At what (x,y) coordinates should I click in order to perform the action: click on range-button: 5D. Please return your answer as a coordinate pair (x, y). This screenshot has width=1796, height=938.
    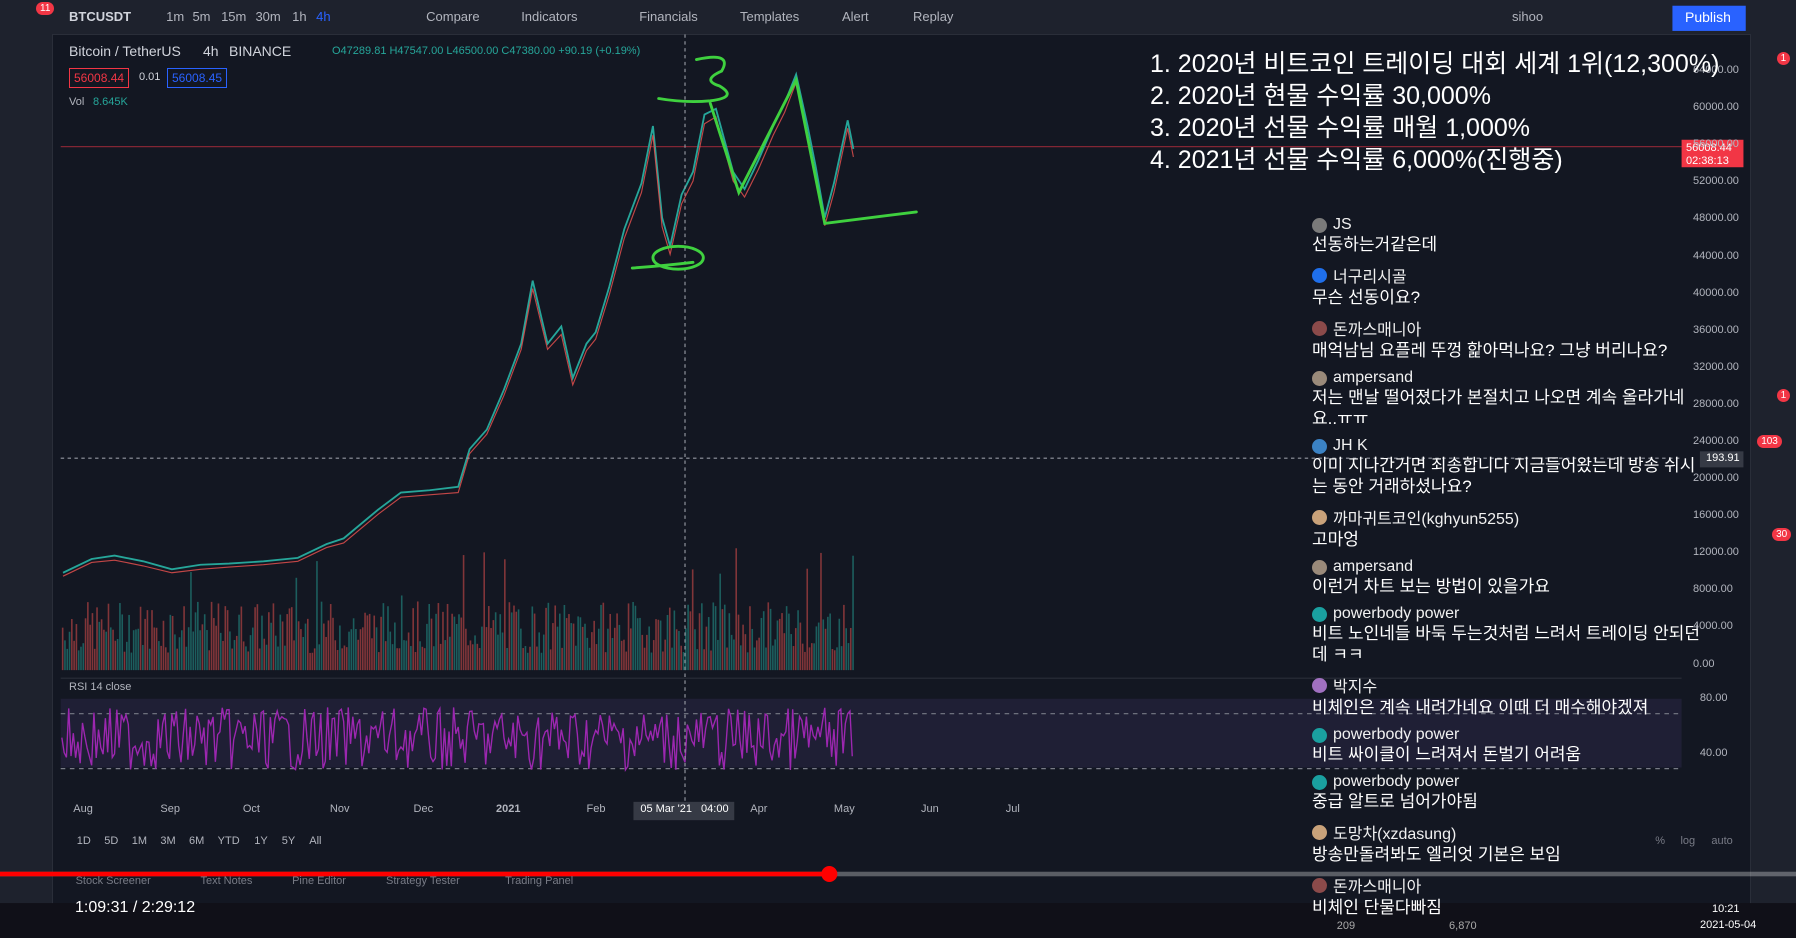
    Looking at the image, I should click on (111, 841).